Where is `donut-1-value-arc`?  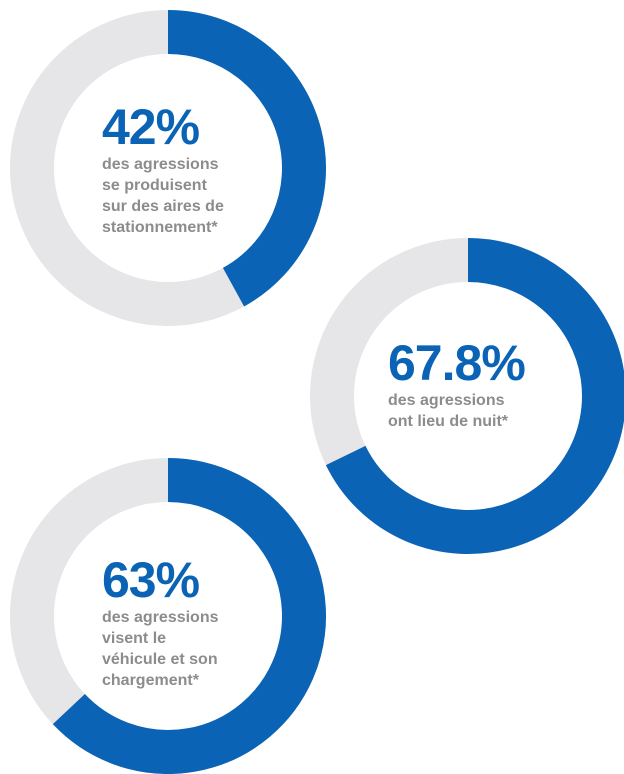
donut-1-value-arc is located at coordinates (246, 158).